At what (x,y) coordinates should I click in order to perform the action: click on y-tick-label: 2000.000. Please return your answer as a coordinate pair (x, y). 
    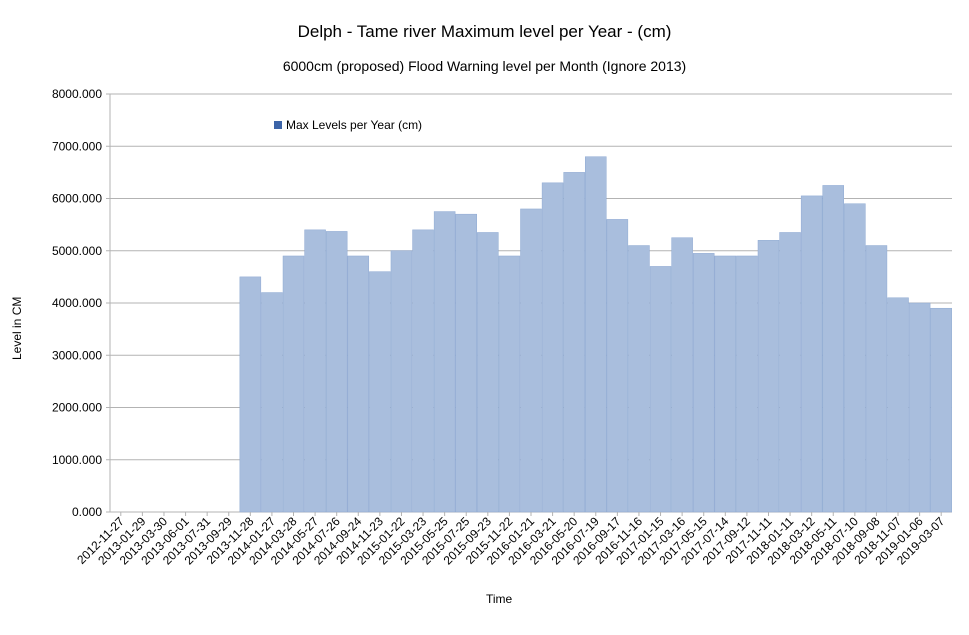
    Looking at the image, I should click on (77, 408).